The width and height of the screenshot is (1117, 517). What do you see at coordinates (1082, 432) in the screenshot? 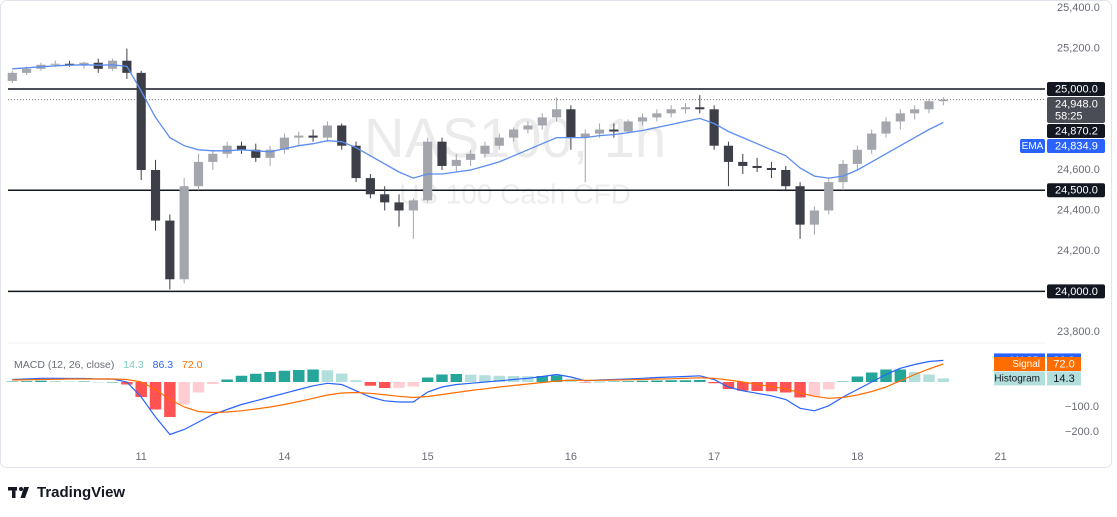
I see `macd-tick-label: −200.0` at bounding box center [1082, 432].